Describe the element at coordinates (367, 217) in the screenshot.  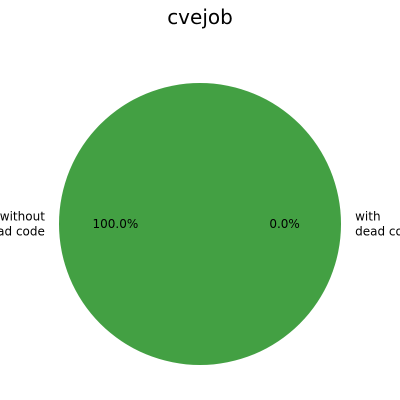
I see `category-label-line: with` at that location.